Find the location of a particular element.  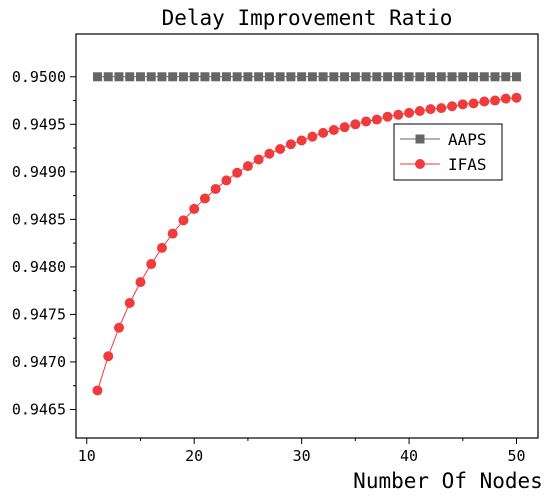

legend-box is located at coordinates (448, 152).